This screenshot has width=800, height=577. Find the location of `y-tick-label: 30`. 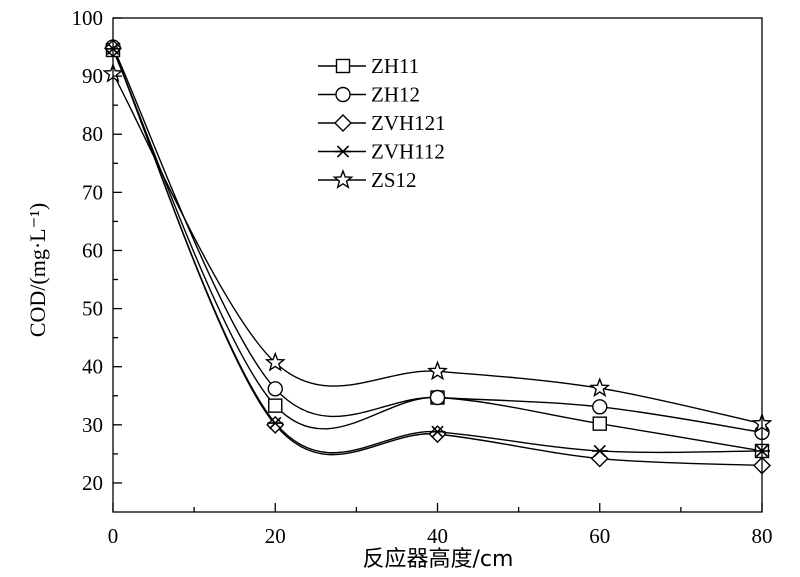

y-tick-label: 30 is located at coordinates (92, 425).